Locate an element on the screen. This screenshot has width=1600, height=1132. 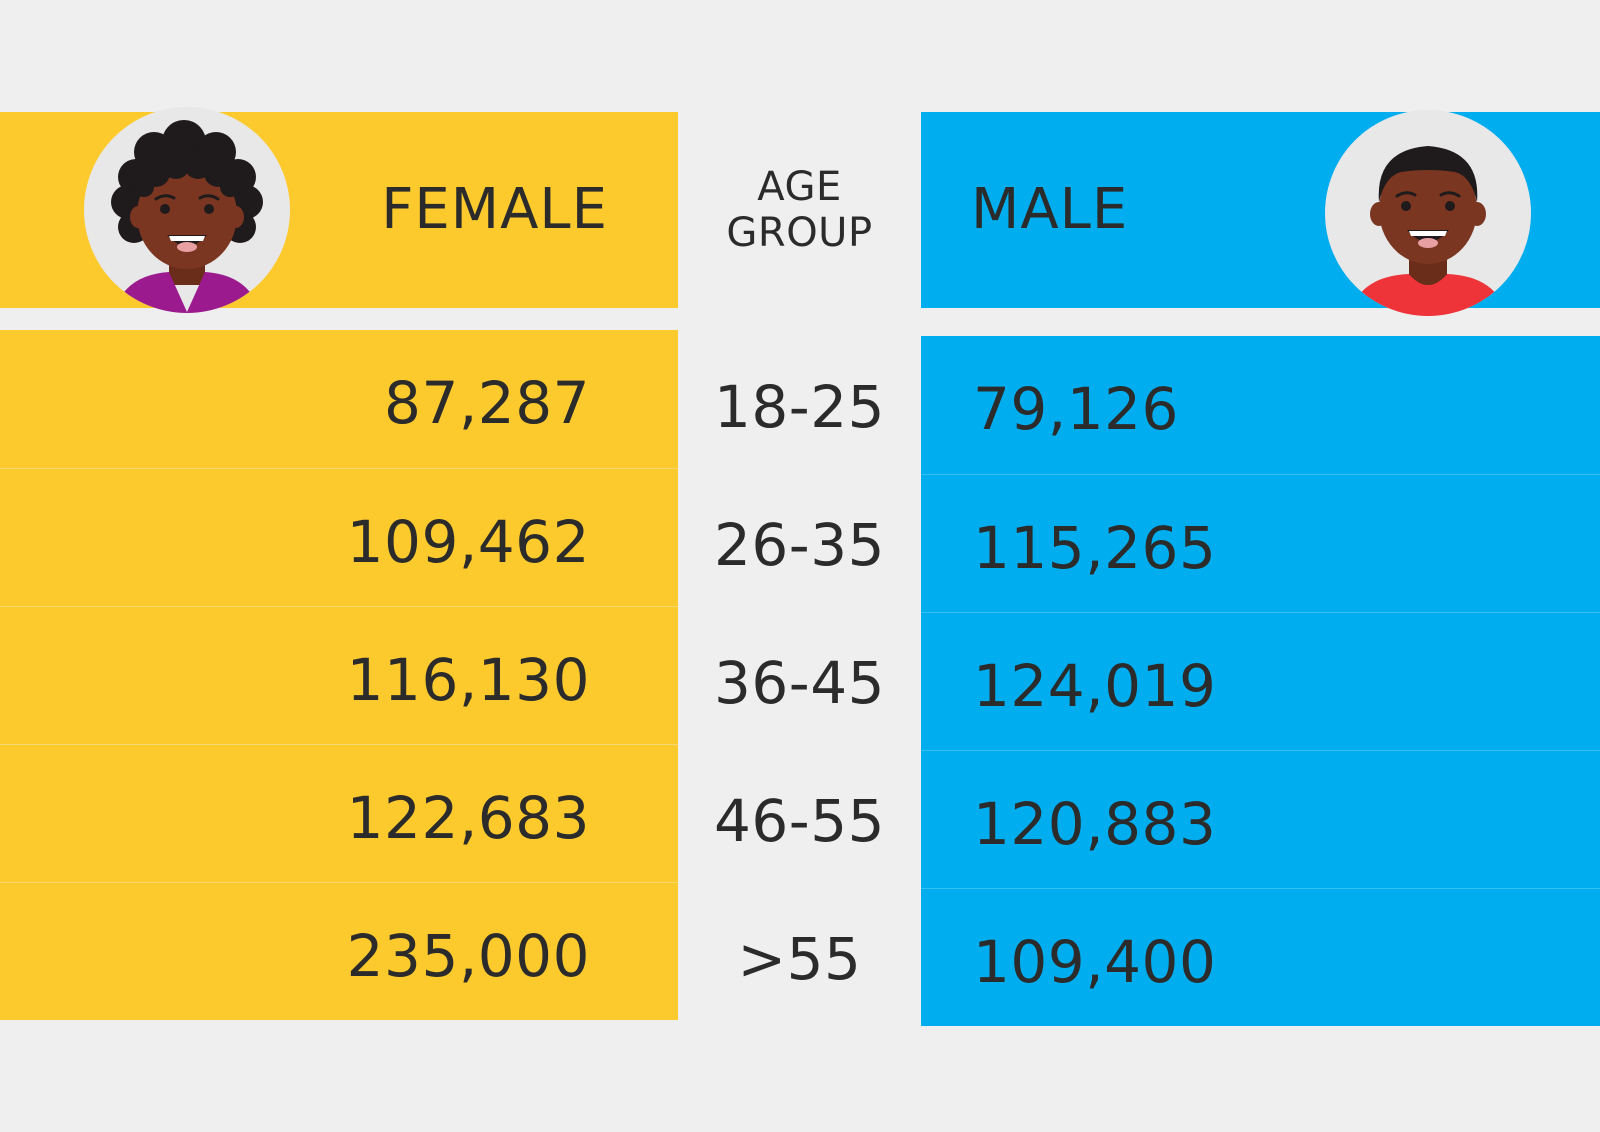
male-header: MALE is located at coordinates (1260, 213).